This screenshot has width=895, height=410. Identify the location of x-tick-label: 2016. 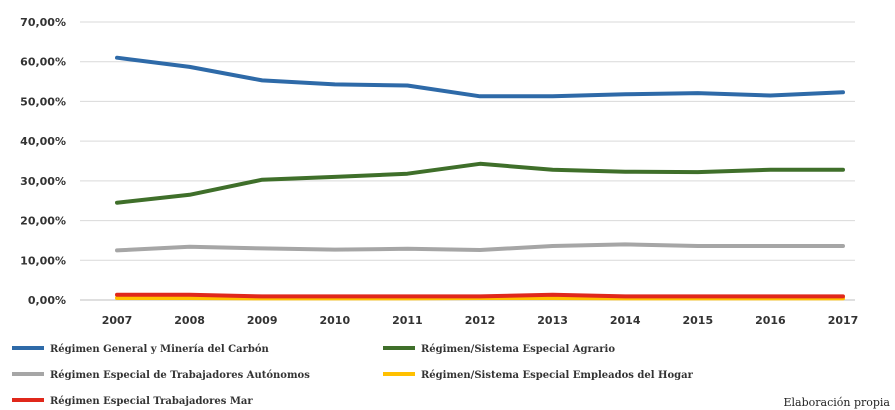
(770, 320).